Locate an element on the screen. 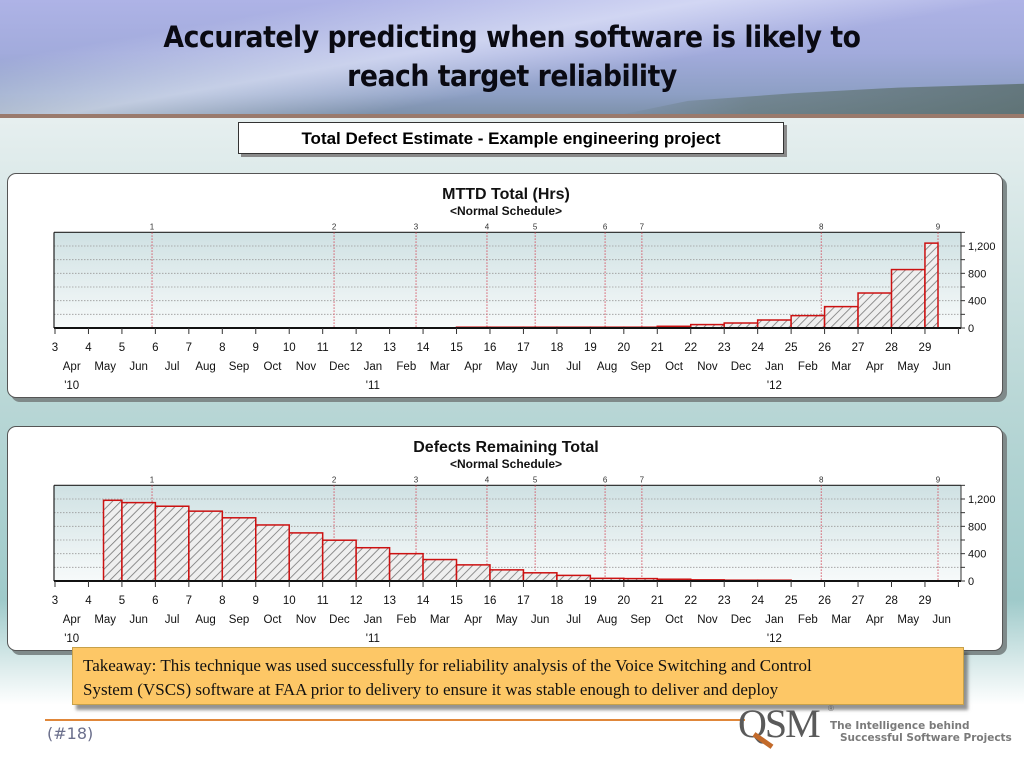  y-tick-label: 800 is located at coordinates (977, 274).